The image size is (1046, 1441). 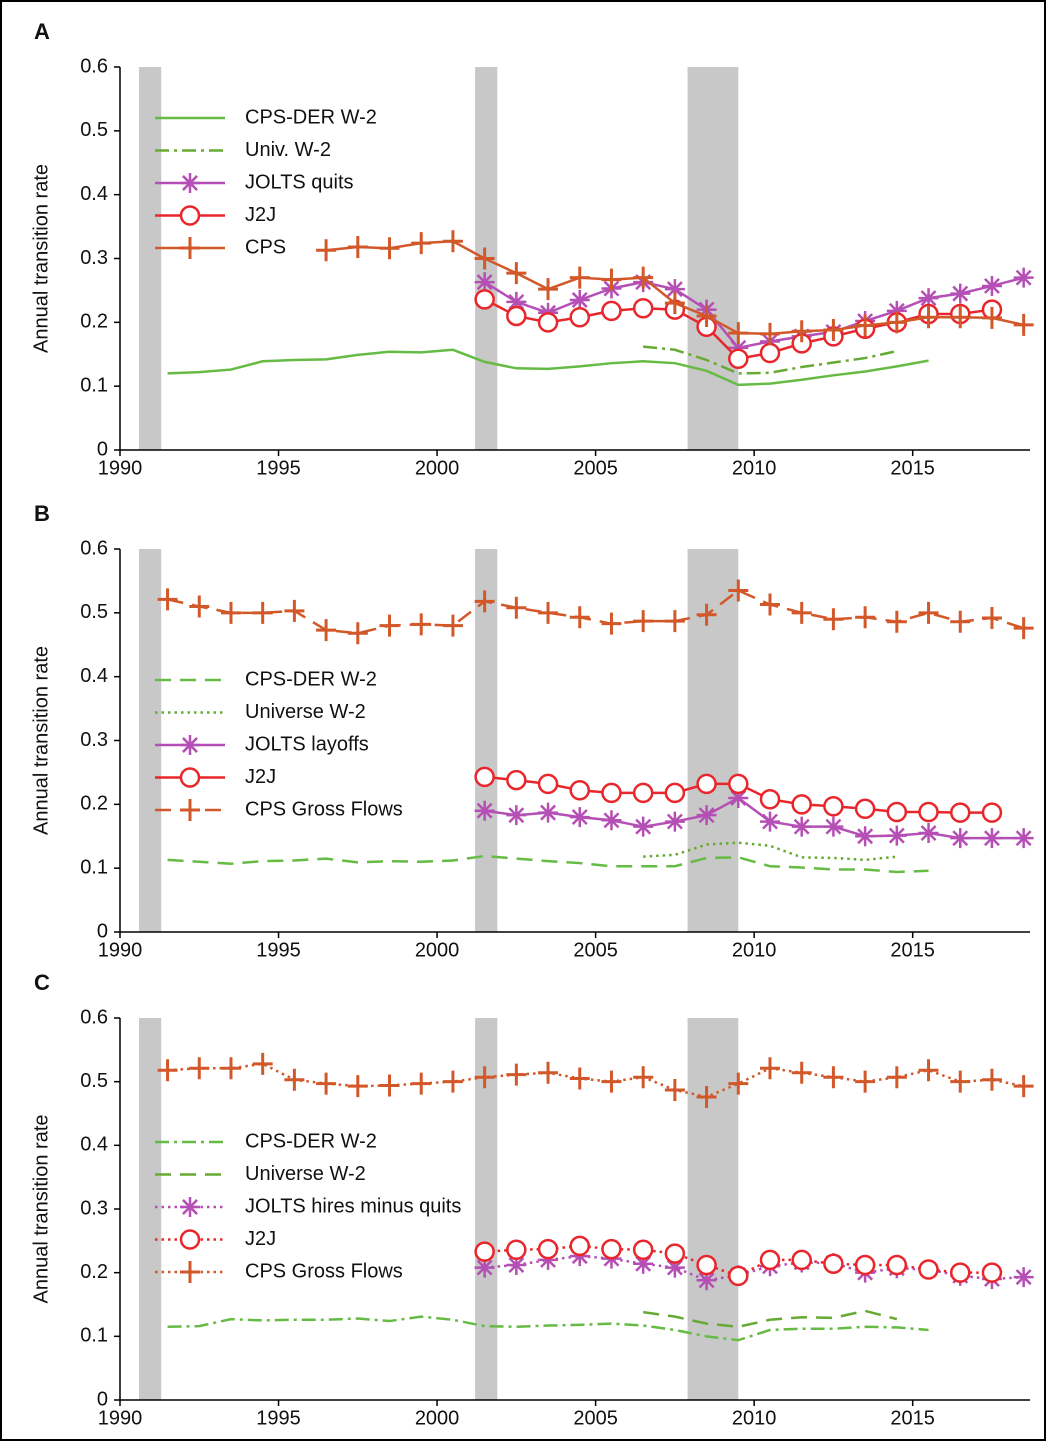 What do you see at coordinates (94, 1145) in the screenshot?
I see `y-tick-label: 0.4` at bounding box center [94, 1145].